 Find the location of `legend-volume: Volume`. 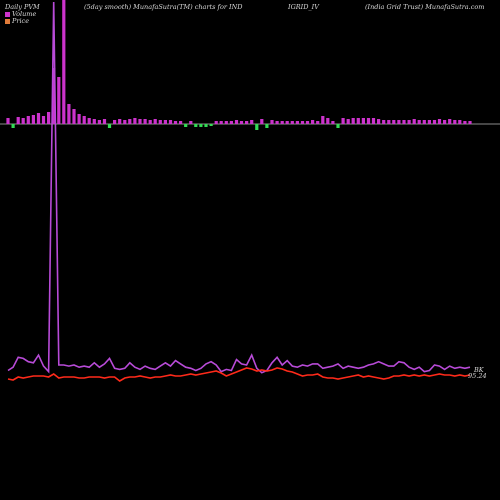

legend-volume: Volume is located at coordinates (20, 14).